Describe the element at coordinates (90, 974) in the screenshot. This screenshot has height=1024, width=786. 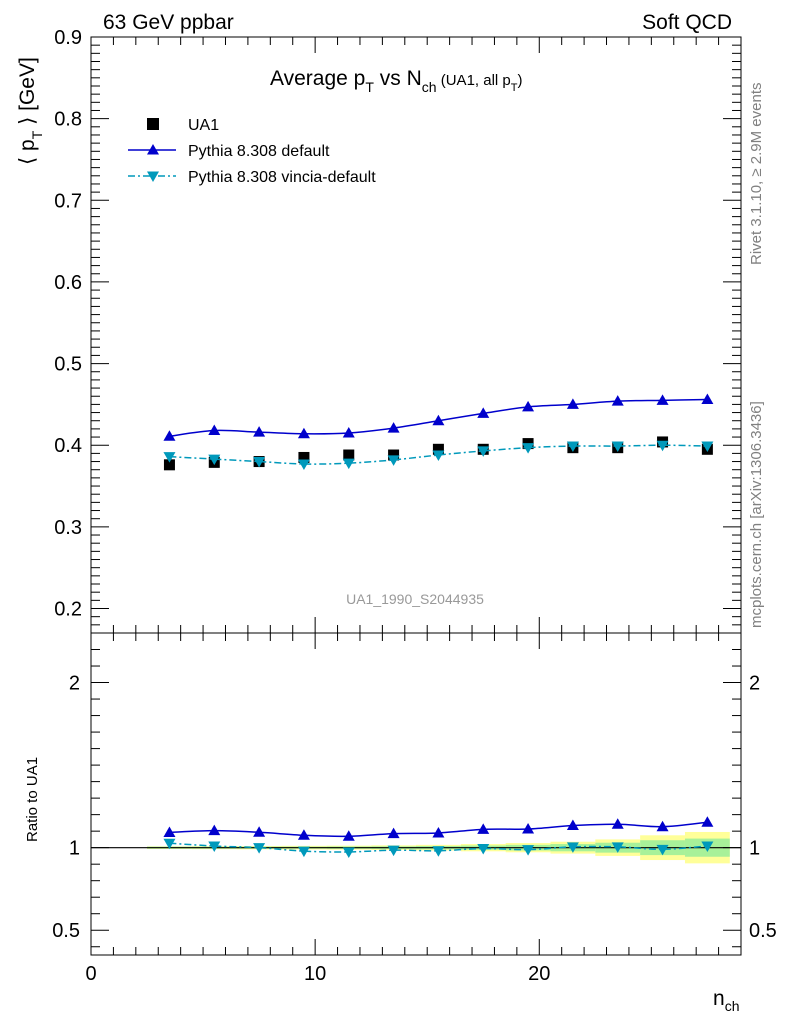
I see `x-tick-label: 0` at that location.